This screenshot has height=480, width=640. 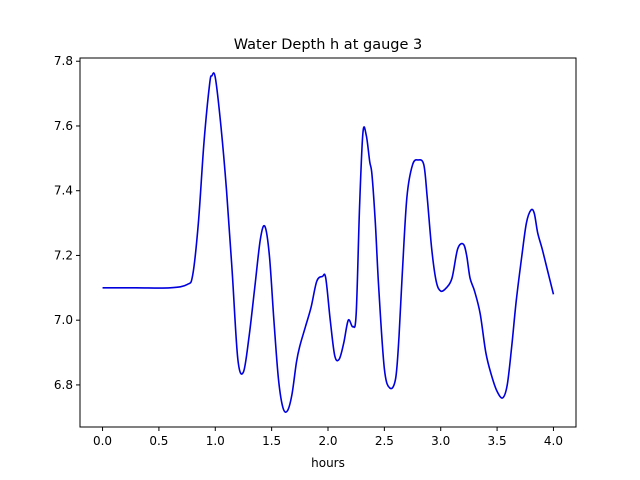 I want to click on x-tick-label: 1.5, so click(x=271, y=441).